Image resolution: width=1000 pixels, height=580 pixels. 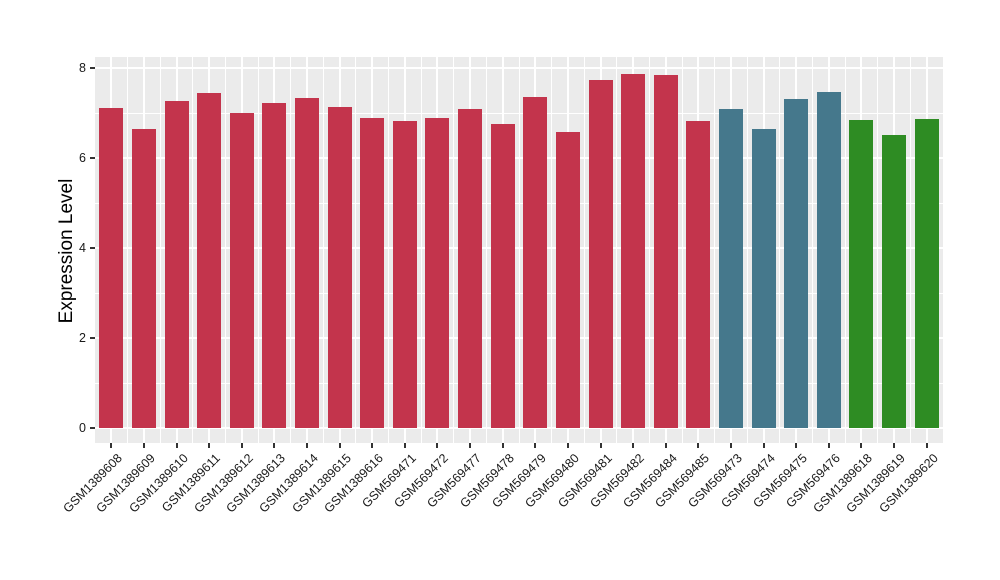 I want to click on bar-GSM1389609, so click(x=143, y=278).